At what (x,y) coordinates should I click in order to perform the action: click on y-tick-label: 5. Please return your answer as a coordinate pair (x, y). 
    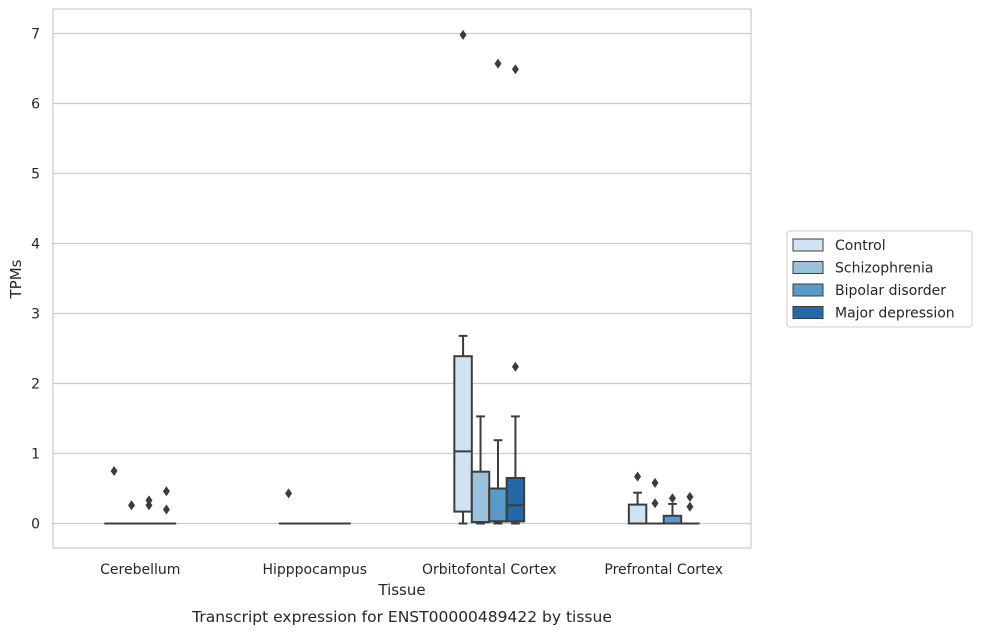
    Looking at the image, I should click on (35, 175).